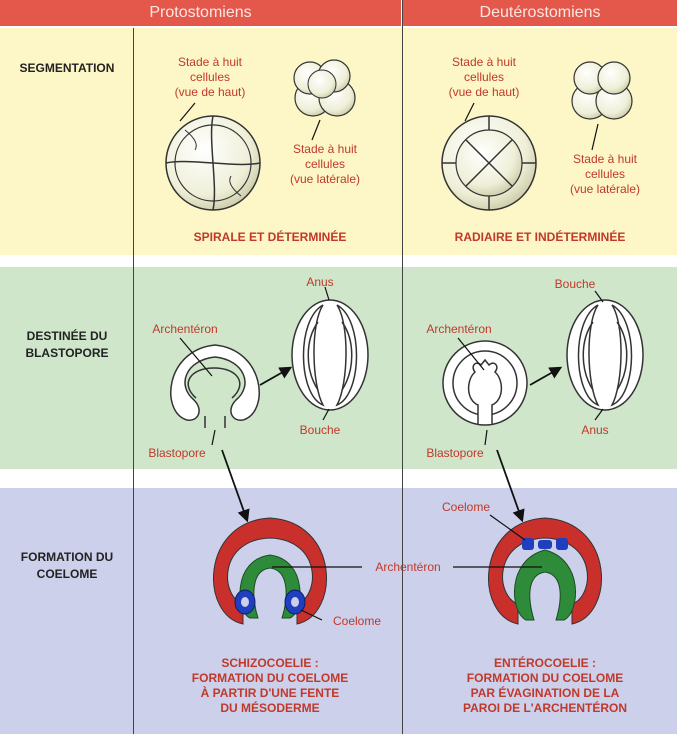 The width and height of the screenshot is (677, 734). I want to click on row-label-coelome-1: FORMATION DU, so click(67, 557).